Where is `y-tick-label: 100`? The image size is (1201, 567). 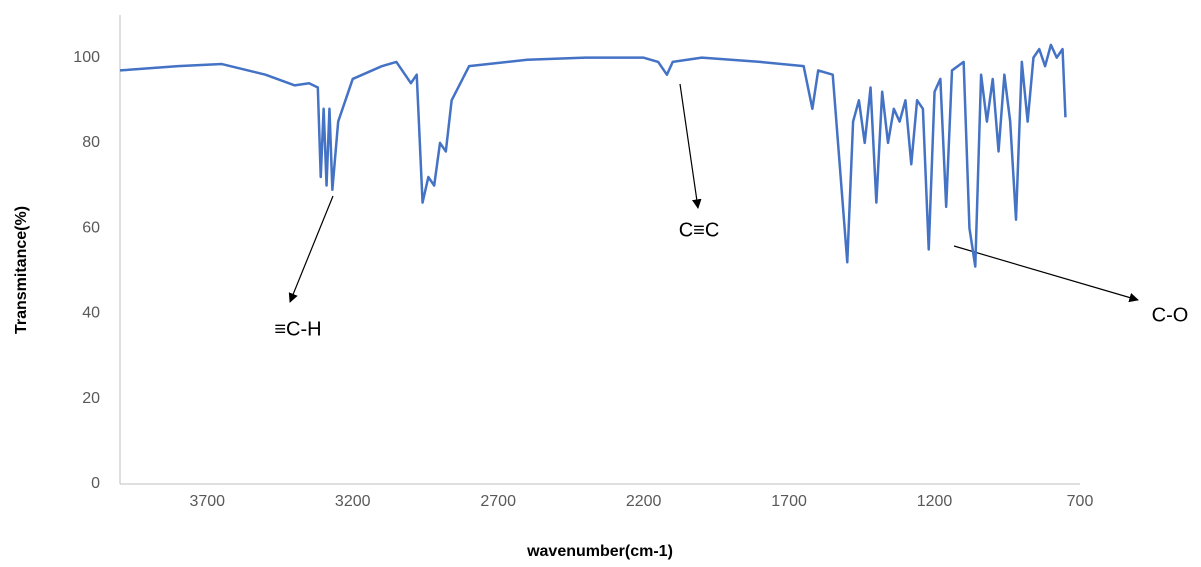
y-tick-label: 100 is located at coordinates (86, 57).